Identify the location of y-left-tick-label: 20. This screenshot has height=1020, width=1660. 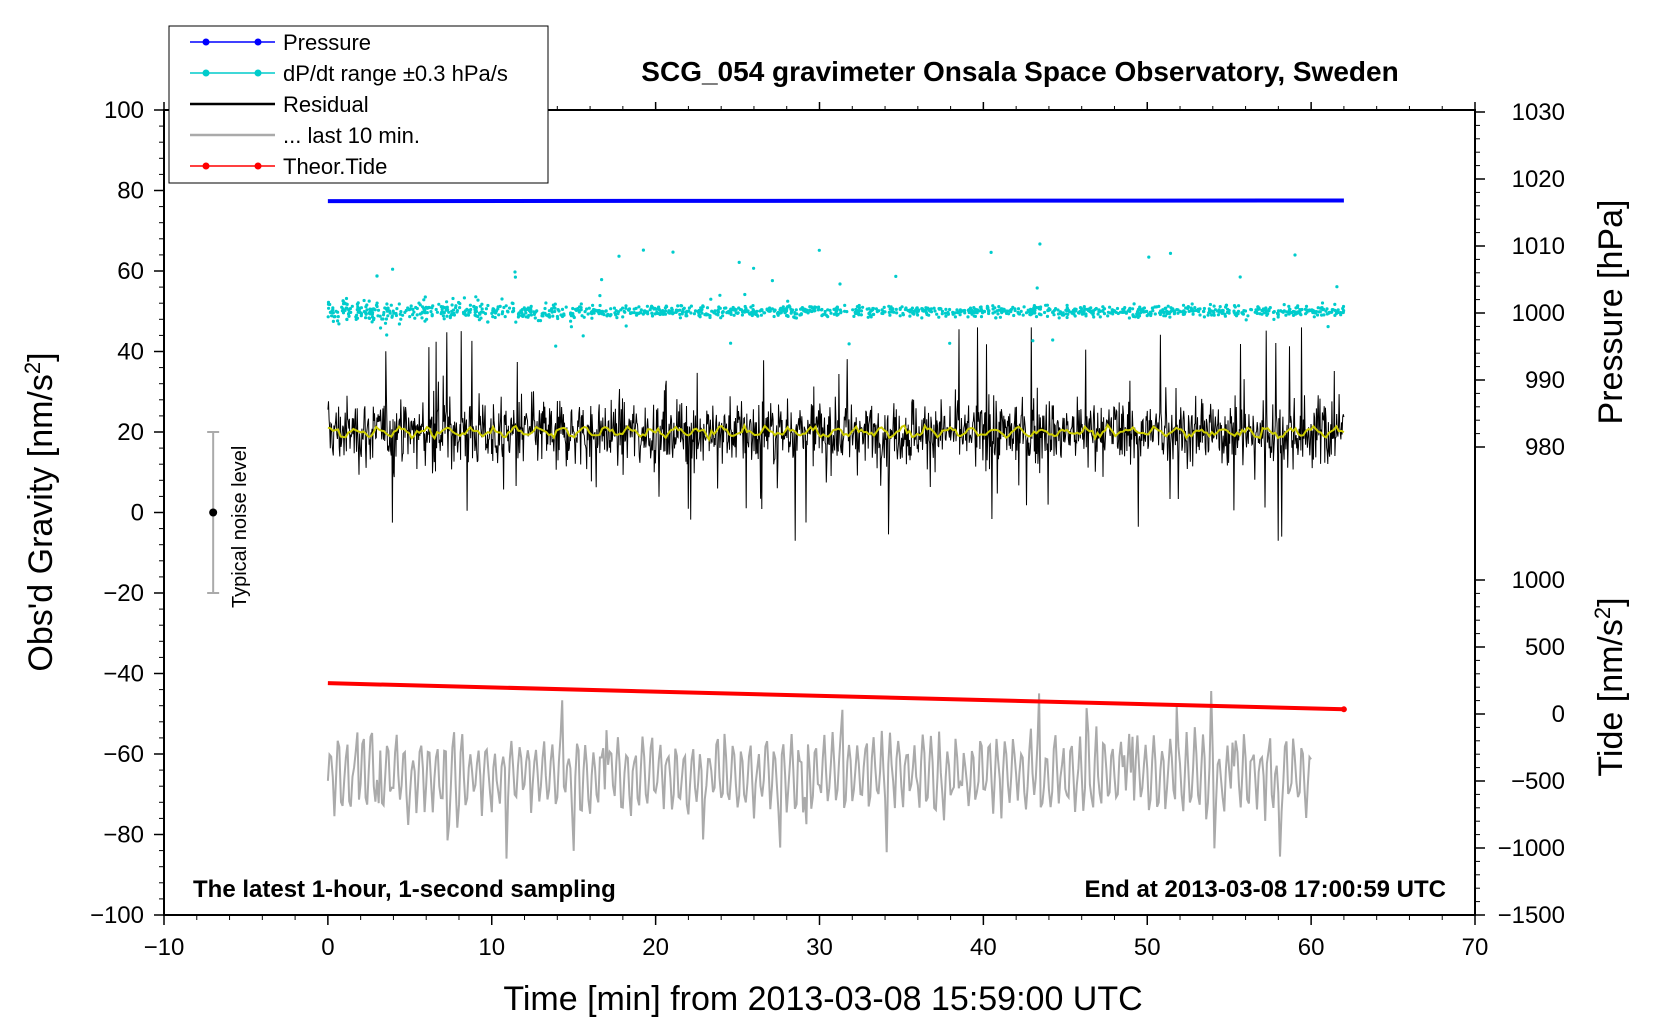
(130, 432).